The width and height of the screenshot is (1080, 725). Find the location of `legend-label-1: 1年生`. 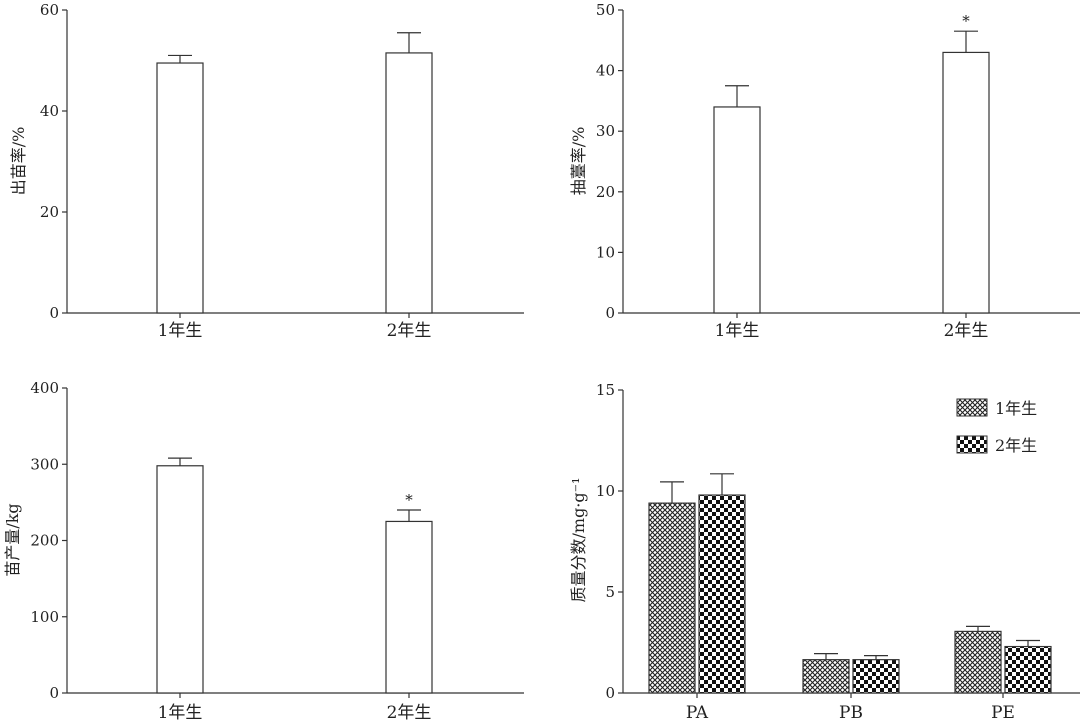

legend-label-1: 1年生 is located at coordinates (1016, 408).